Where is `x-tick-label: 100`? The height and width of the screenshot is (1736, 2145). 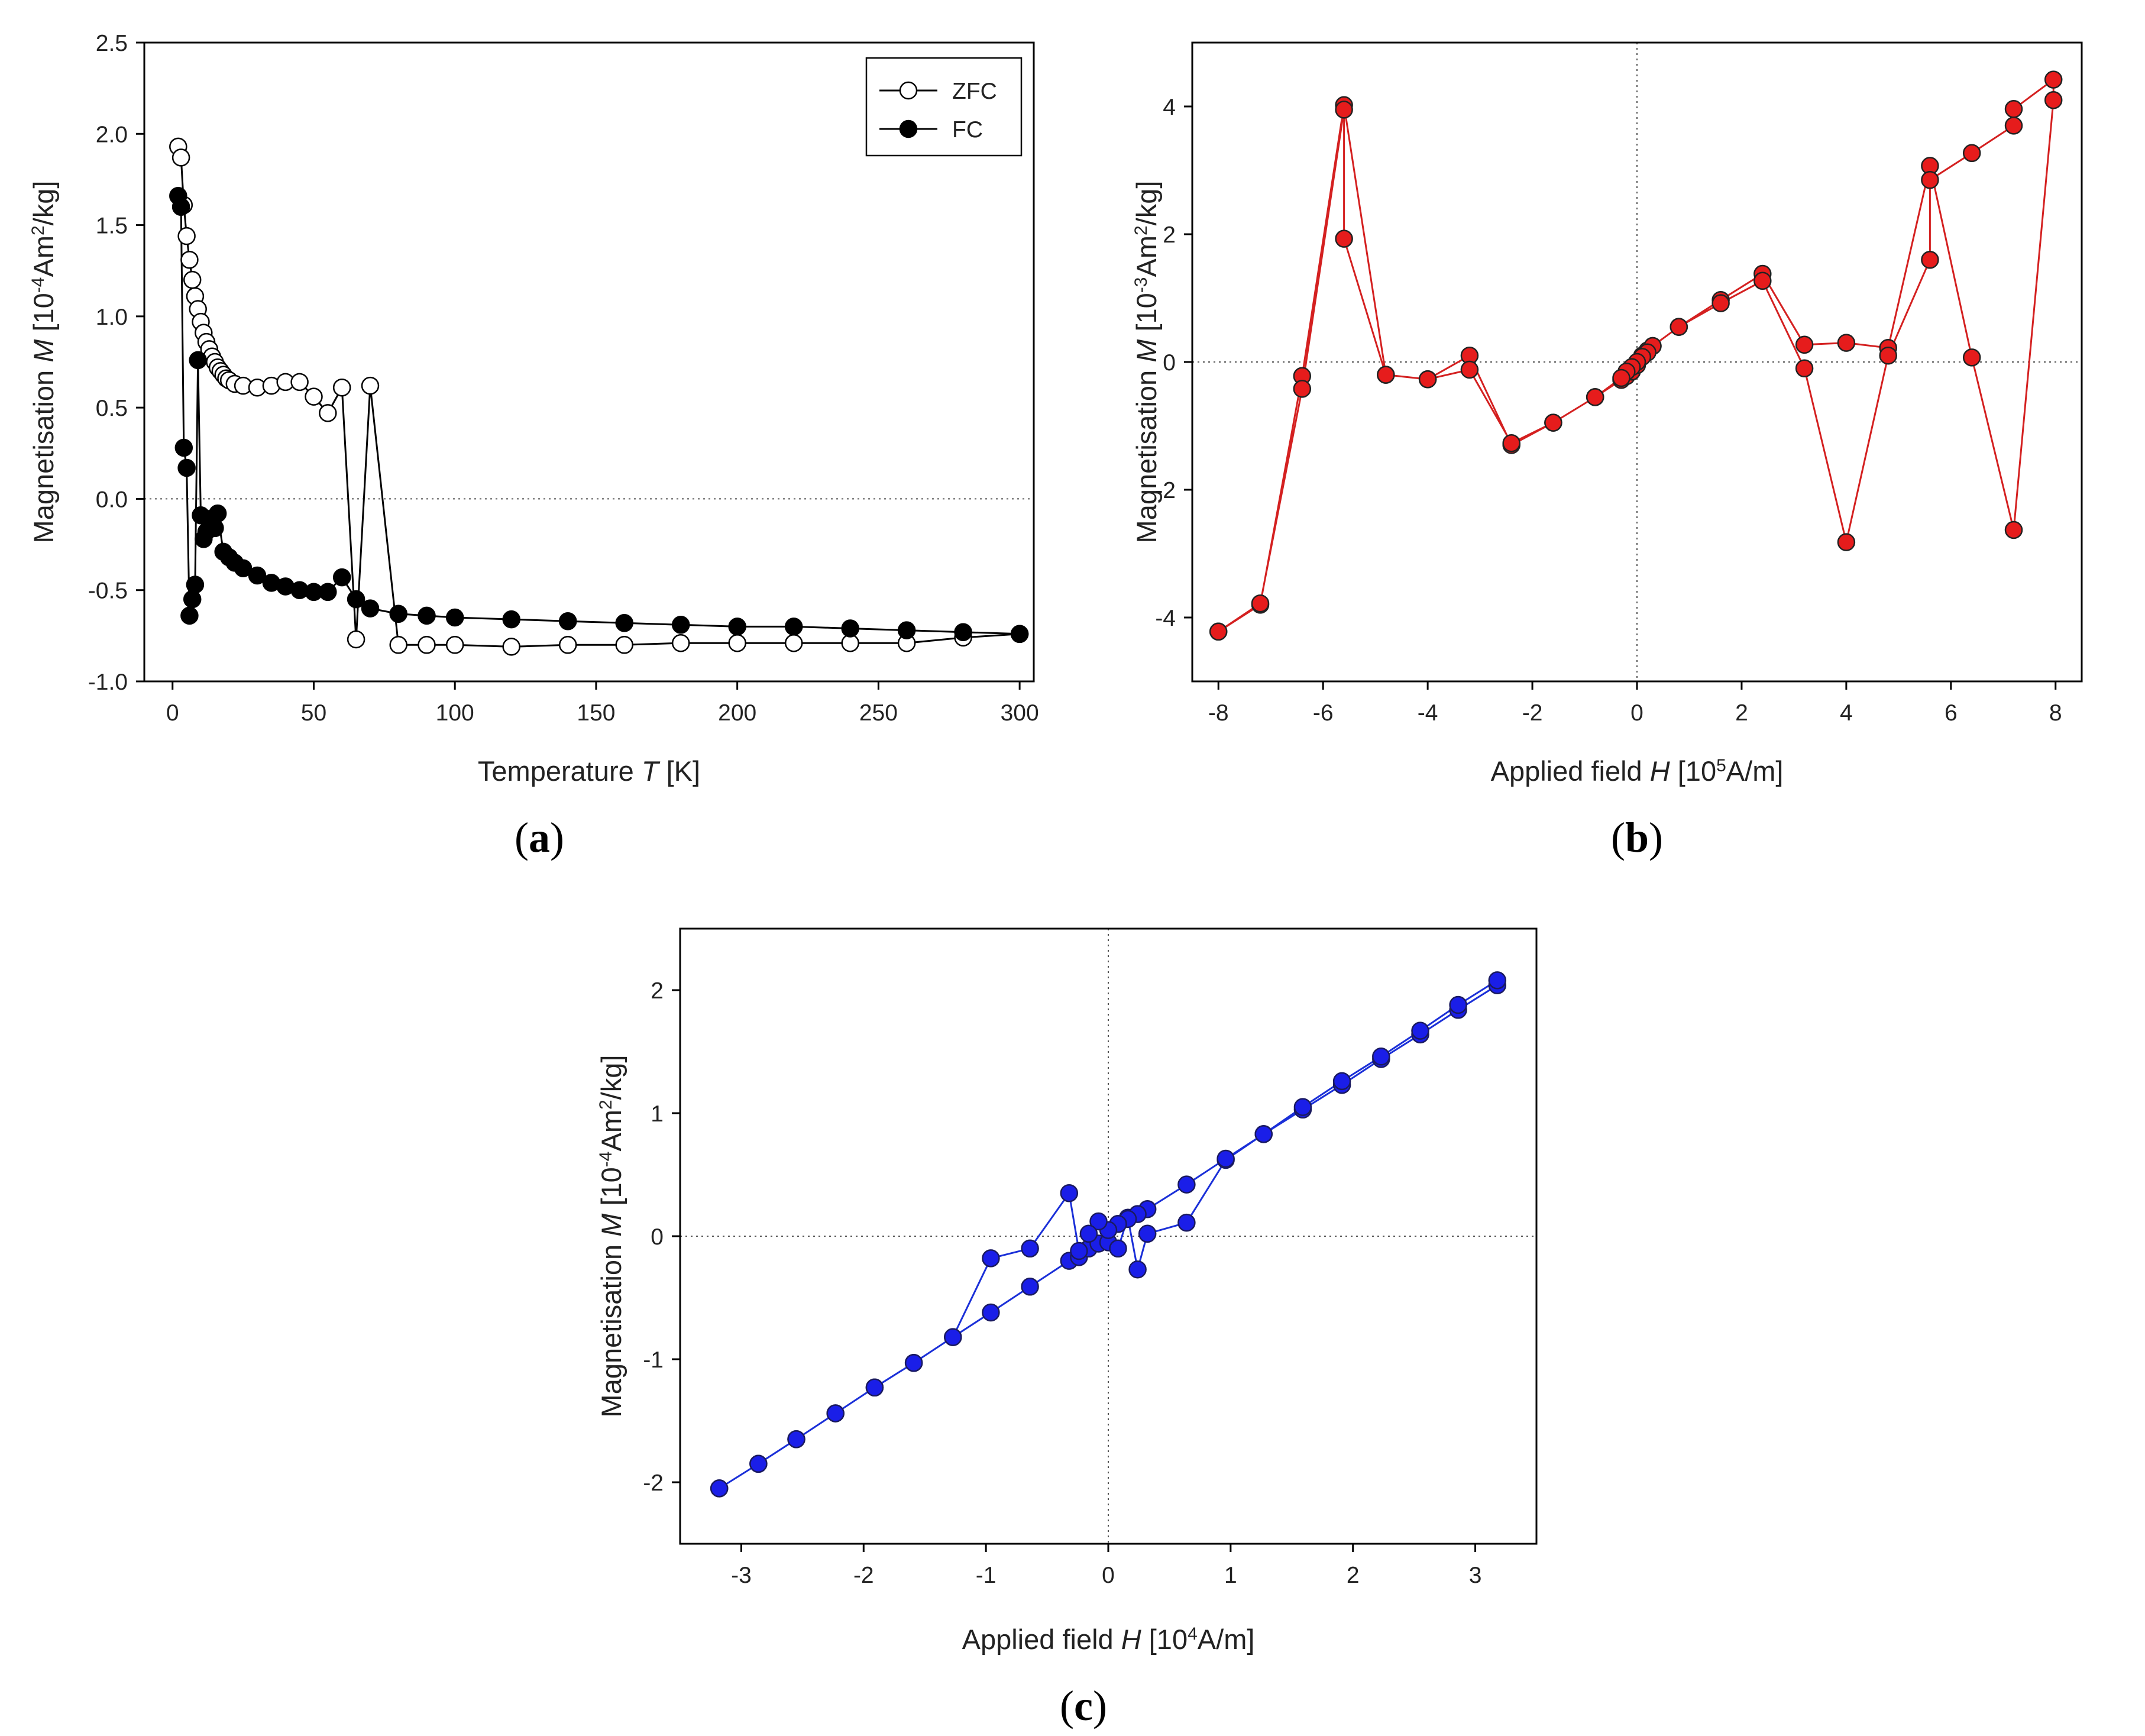 x-tick-label: 100 is located at coordinates (455, 713).